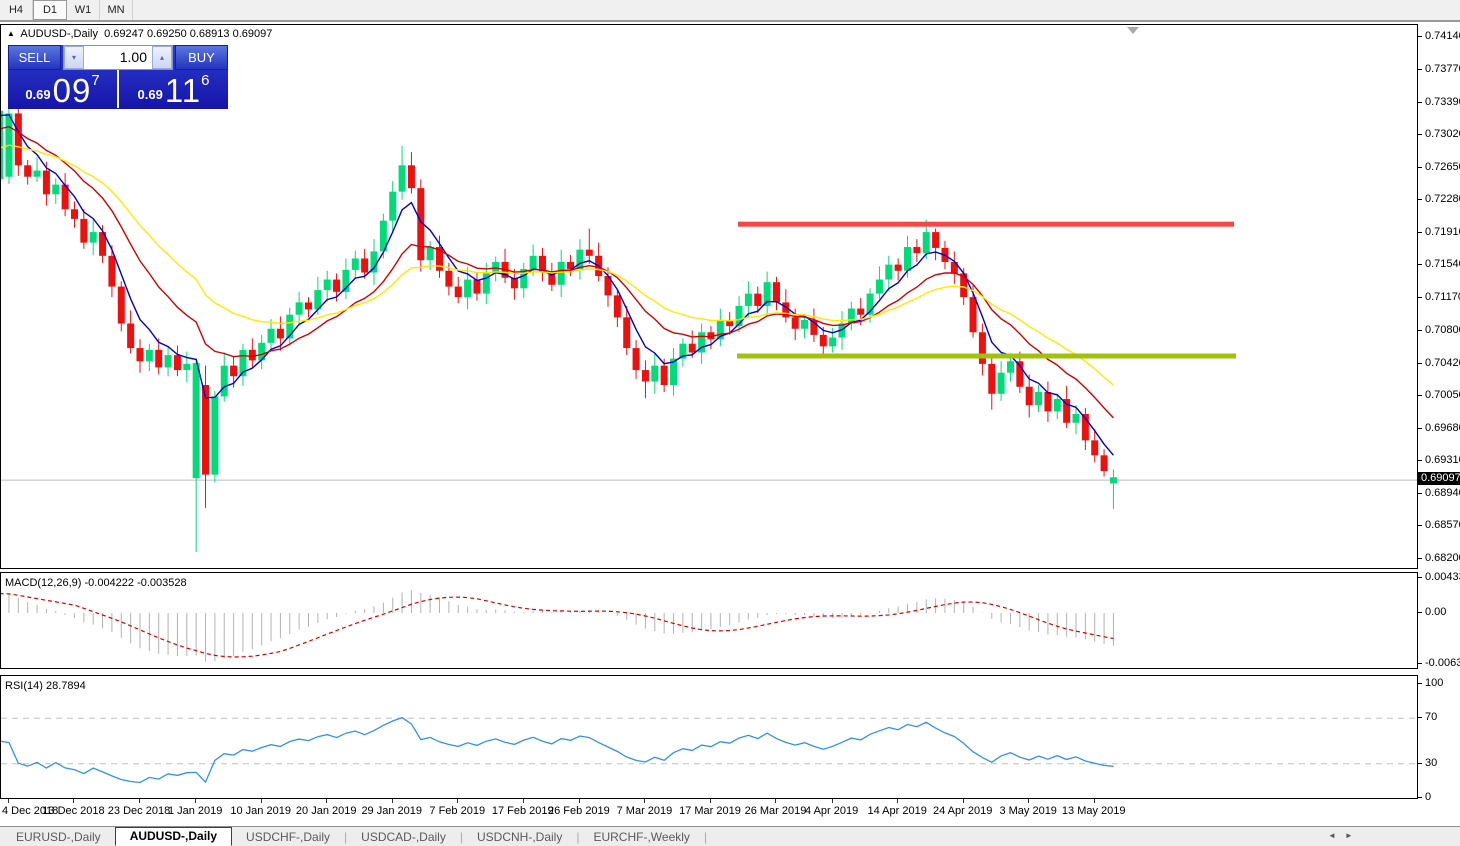 This screenshot has width=1460, height=846. What do you see at coordinates (16, 10) in the screenshot?
I see `timeframe-button-h4: H4` at bounding box center [16, 10].